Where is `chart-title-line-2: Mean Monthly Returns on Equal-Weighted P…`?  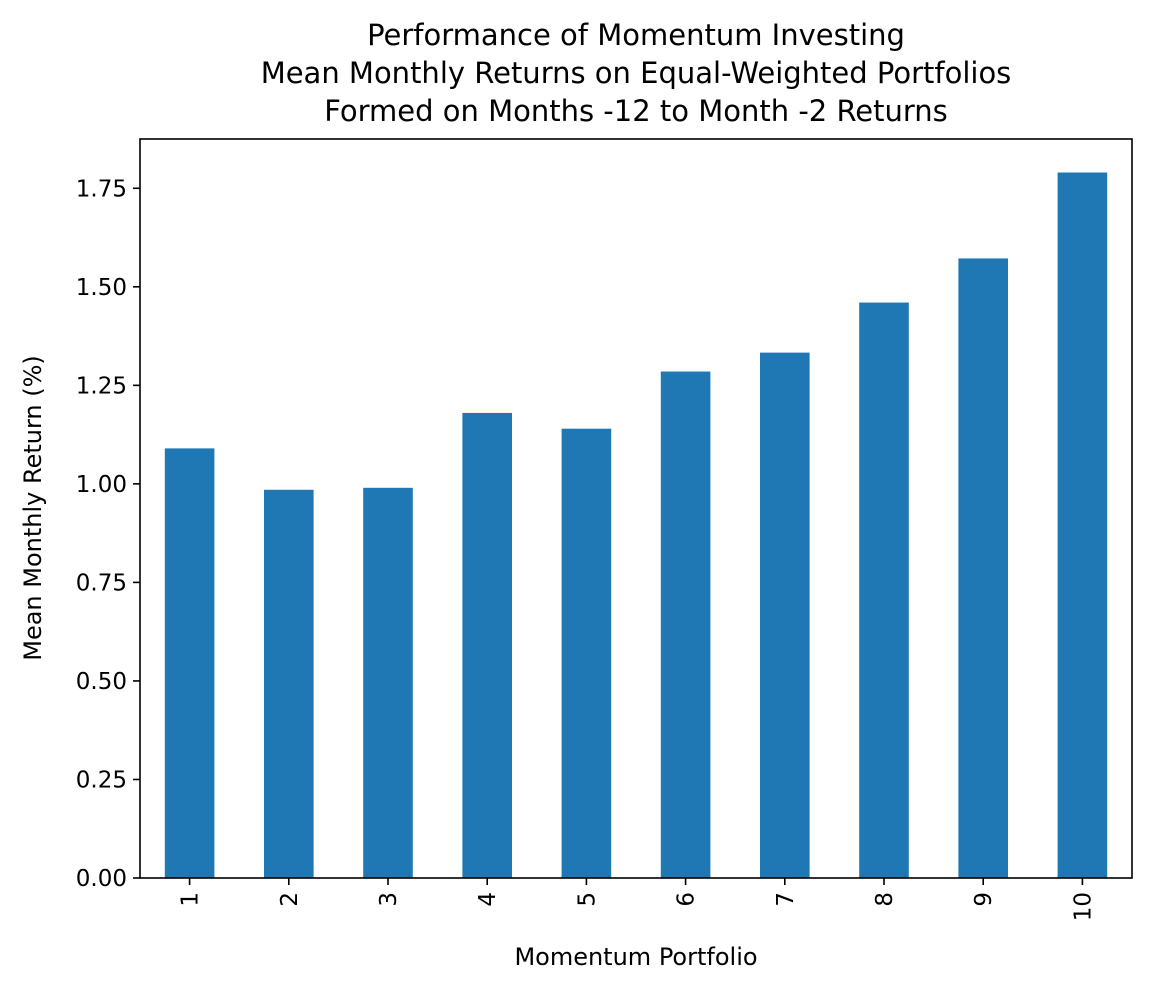 chart-title-line-2: Mean Monthly Returns on Equal-Weighted P… is located at coordinates (636, 73).